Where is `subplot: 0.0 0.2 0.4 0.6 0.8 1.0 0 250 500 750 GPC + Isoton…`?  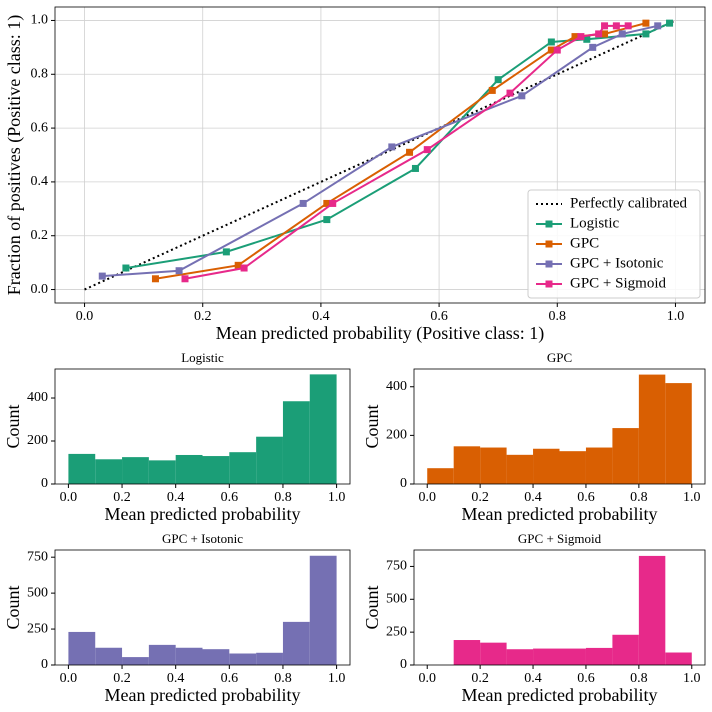
subplot: 0.0 0.2 0.4 0.6 0.8 1.0 0 250 500 750 GPC + Isoton… is located at coordinates (177, 618).